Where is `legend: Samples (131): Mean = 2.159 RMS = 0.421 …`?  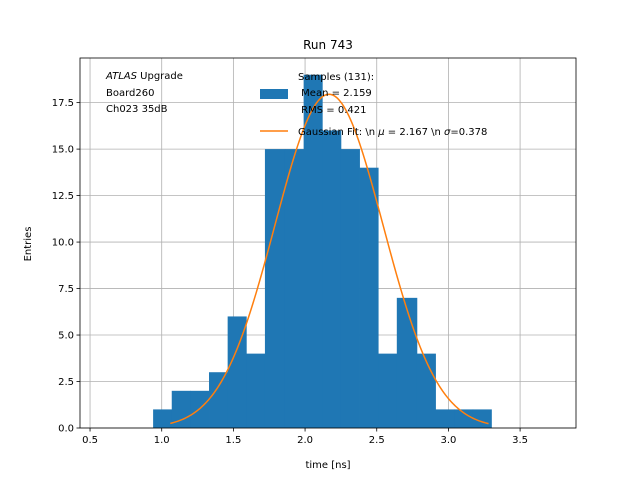
legend: Samples (131): Mean = 2.159 RMS = 0.421 … is located at coordinates (373, 105).